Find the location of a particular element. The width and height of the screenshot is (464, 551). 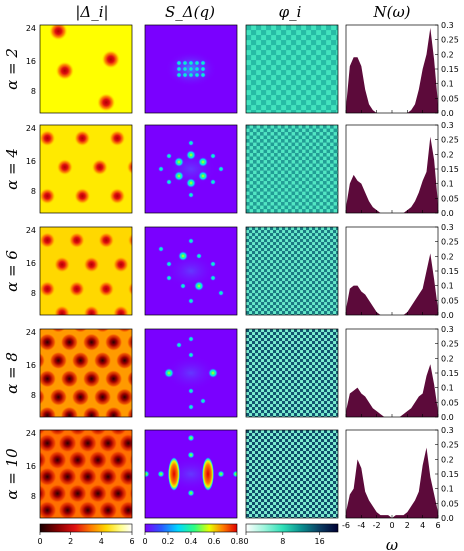

dos-y-tick-label: 0.05 is located at coordinates (450, 402).